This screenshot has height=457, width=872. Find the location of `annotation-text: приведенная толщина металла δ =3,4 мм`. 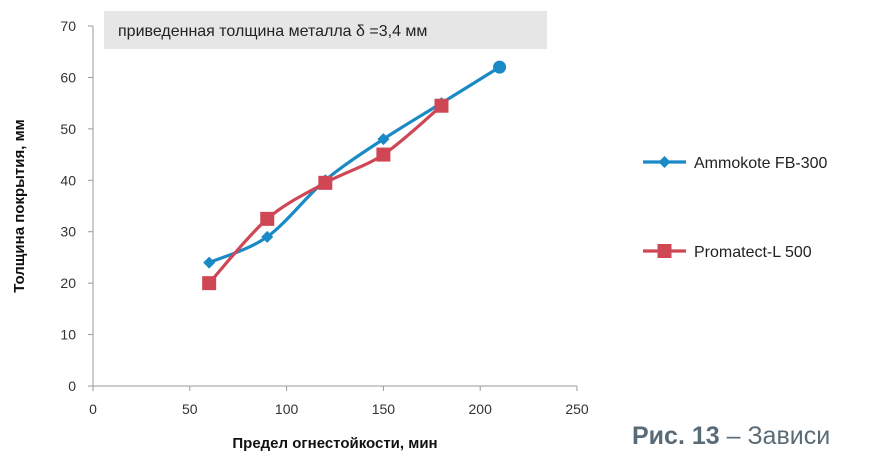

annotation-text: приведенная толщина металла δ =3,4 мм is located at coordinates (272, 31).